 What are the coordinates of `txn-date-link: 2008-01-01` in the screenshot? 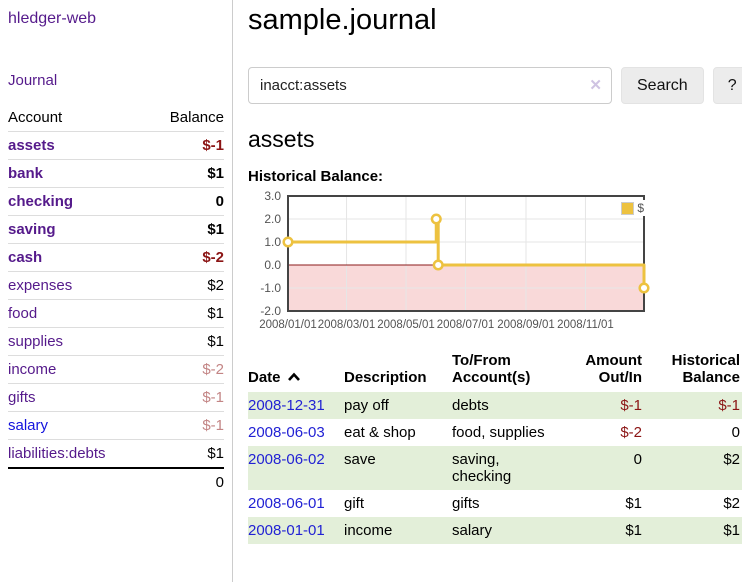 It's located at (286, 530).